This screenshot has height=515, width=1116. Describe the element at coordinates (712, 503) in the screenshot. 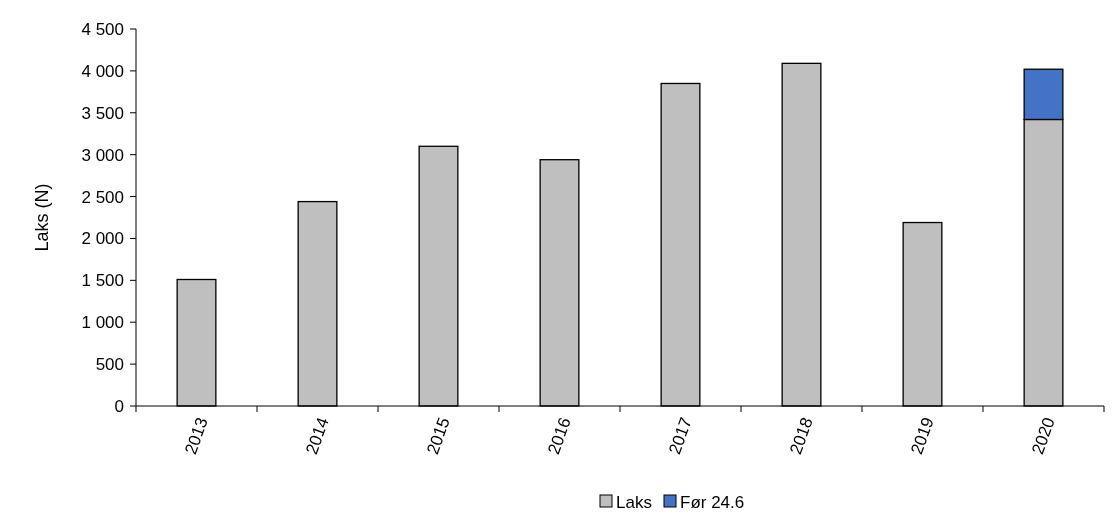

I see `legend-label: Før 24.6` at that location.